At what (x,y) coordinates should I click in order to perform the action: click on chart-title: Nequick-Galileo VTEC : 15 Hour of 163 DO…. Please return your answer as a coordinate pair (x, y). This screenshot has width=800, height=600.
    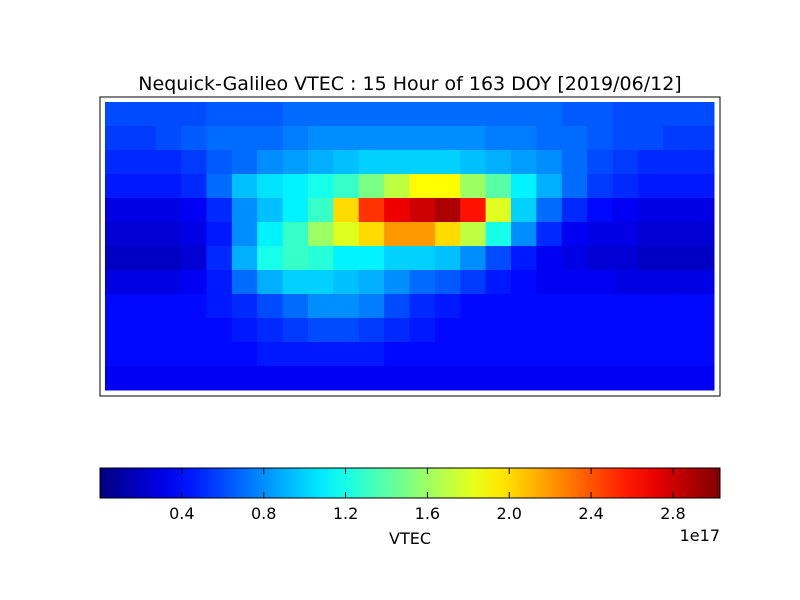
    Looking at the image, I should click on (409, 84).